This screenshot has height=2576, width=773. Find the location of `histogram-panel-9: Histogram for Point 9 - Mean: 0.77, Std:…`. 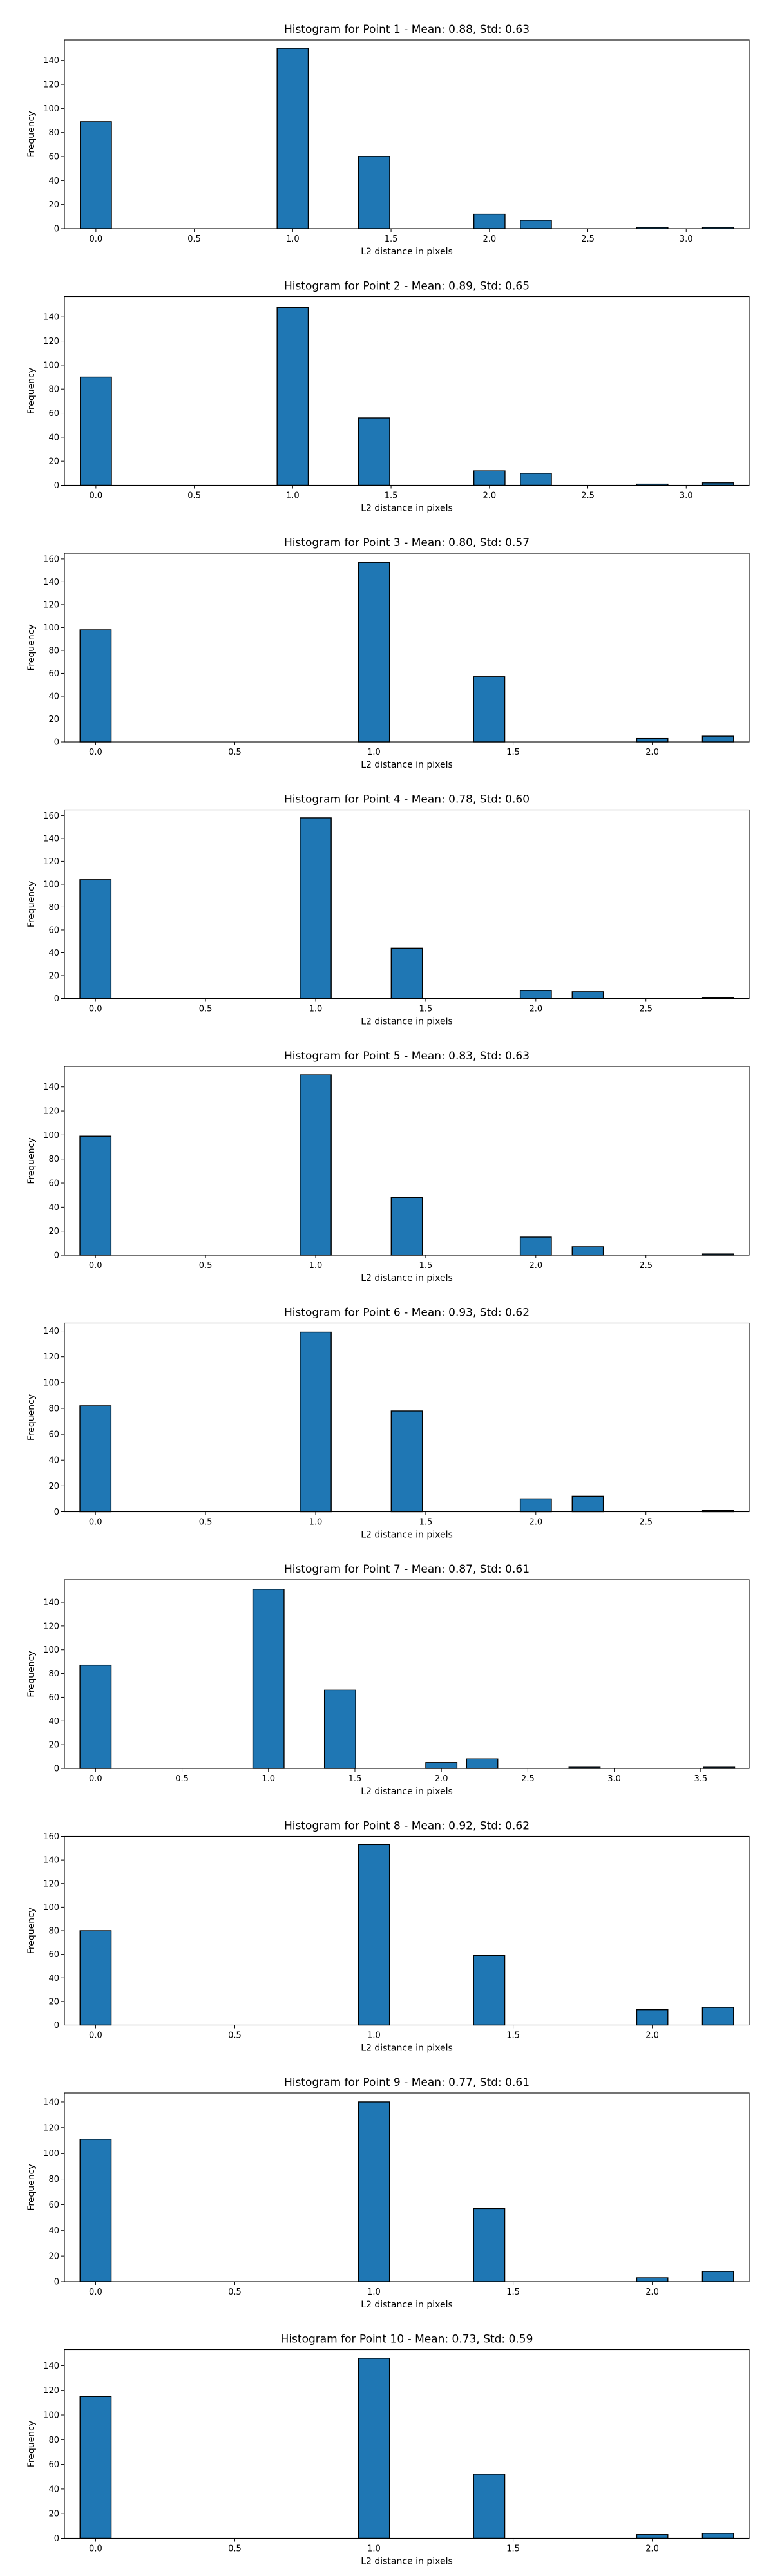

histogram-panel-9: Histogram for Point 9 - Mean: 0.77, Std:… is located at coordinates (388, 2193).